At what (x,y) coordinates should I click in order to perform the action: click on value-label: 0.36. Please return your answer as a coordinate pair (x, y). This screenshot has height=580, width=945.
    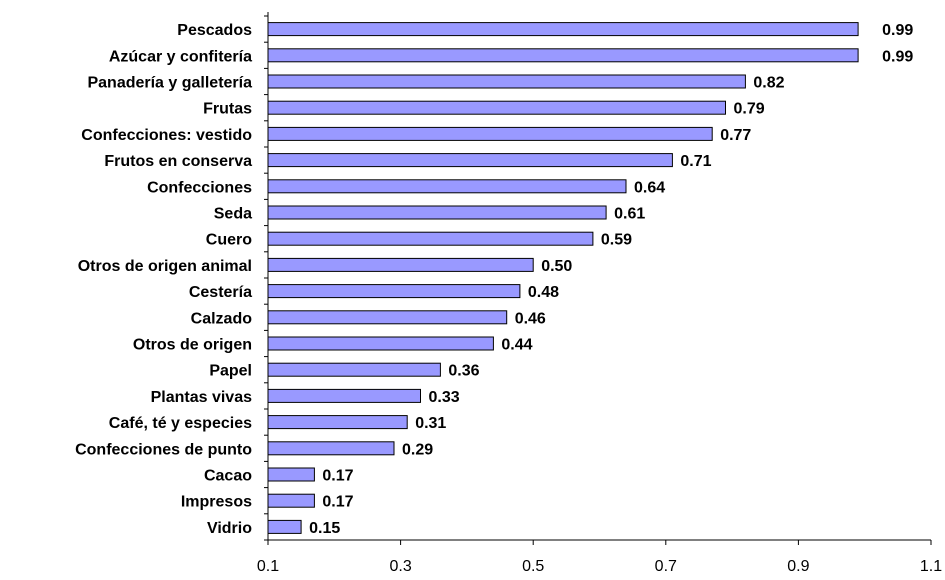
    Looking at the image, I should click on (463, 371).